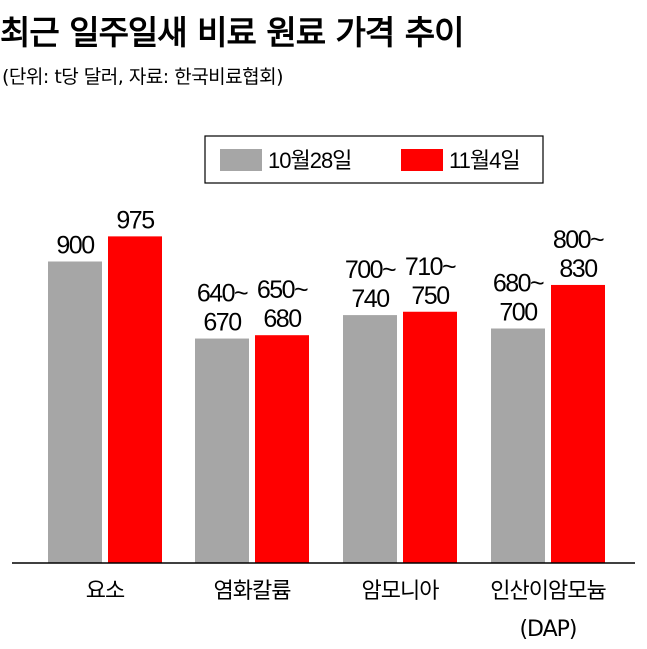 The image size is (647, 649). I want to click on category-label: 인산이암모늄, so click(548, 591).